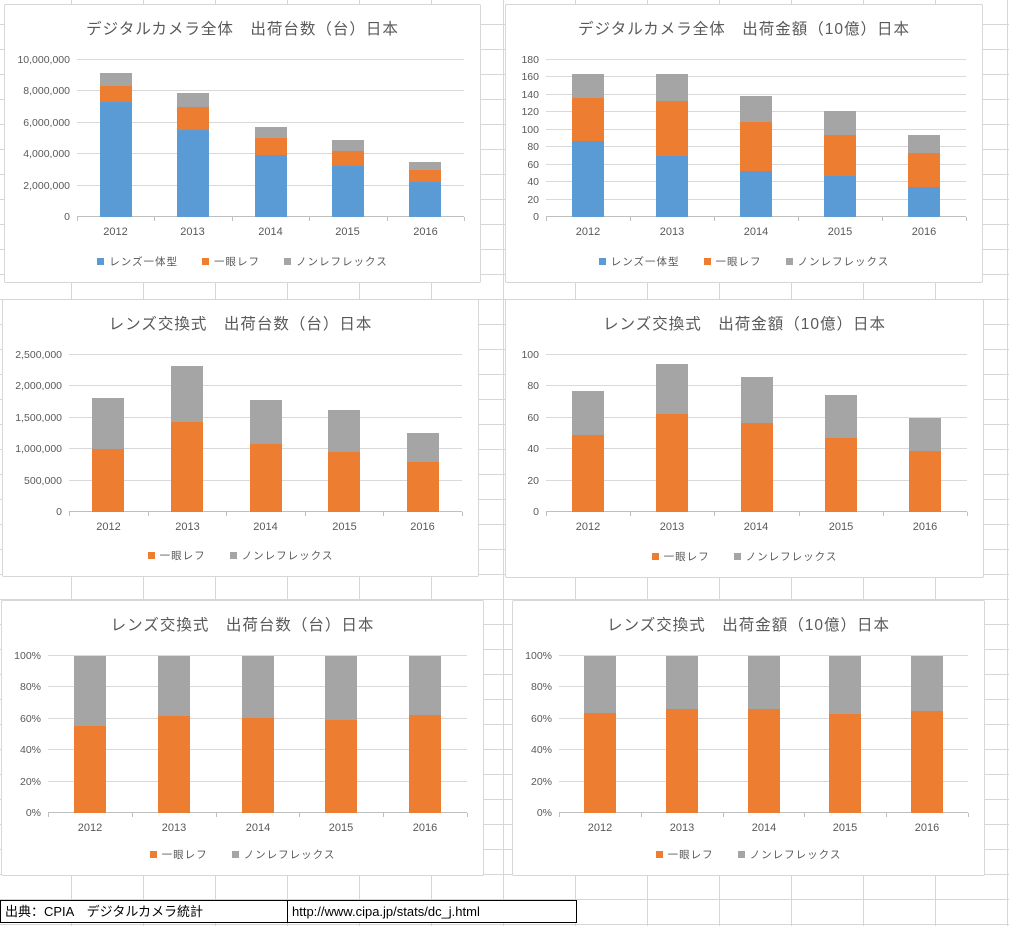 Image resolution: width=1009 pixels, height=926 pixels. Describe the element at coordinates (144, 911) in the screenshot. I see `source-label-cell: 出典：CPIA デジタルカメラ統計` at that location.